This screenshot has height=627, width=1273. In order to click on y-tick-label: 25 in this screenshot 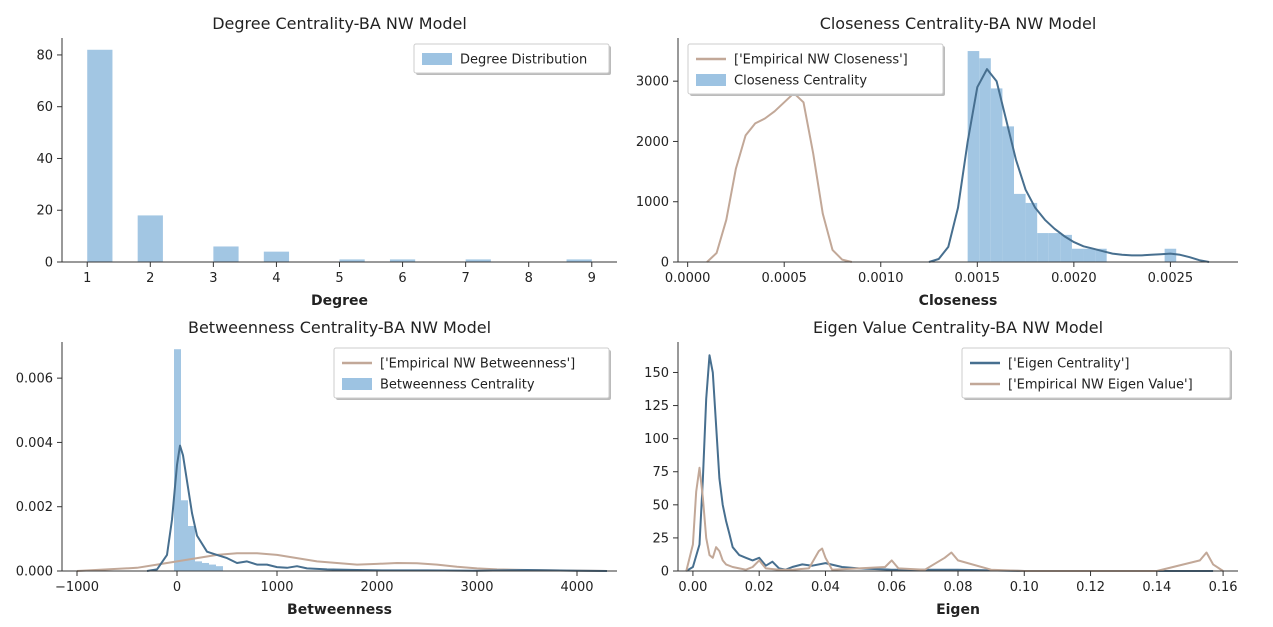, I will do `click(660, 538)`.